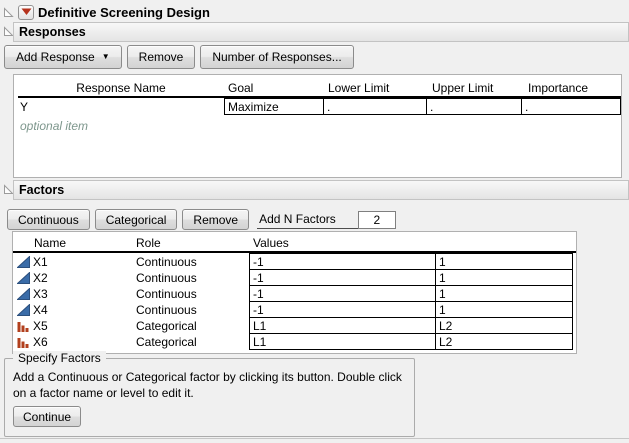  I want to click on response-upper-limit-cell: ., so click(474, 106).